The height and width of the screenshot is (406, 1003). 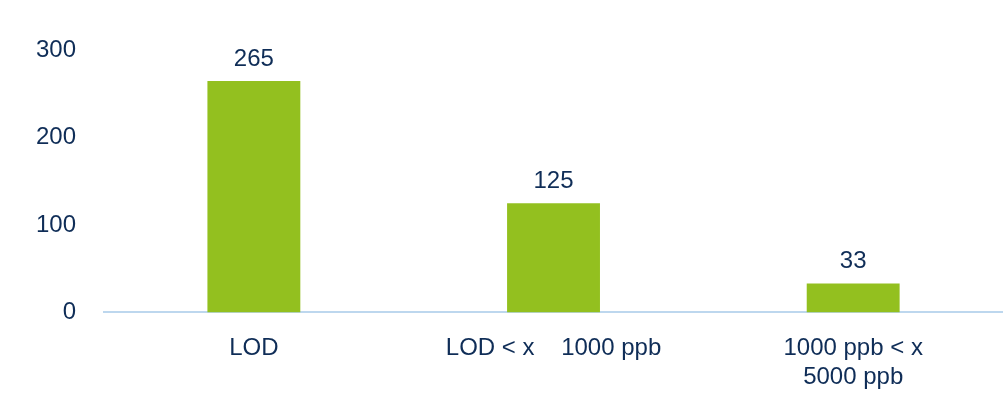 What do you see at coordinates (253, 57) in the screenshot?
I see `data-label: 265` at bounding box center [253, 57].